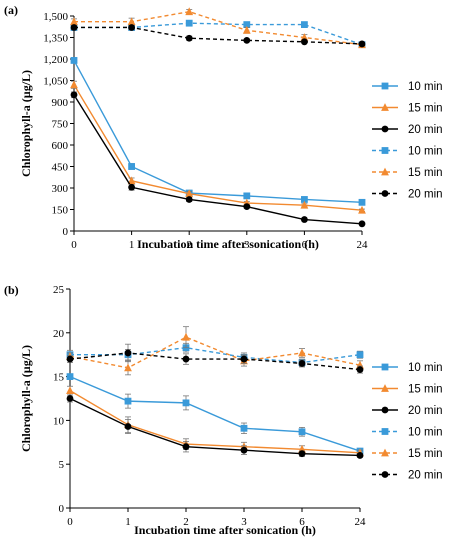 The height and width of the screenshot is (550, 449). I want to click on panel-label: (b), so click(11, 290).